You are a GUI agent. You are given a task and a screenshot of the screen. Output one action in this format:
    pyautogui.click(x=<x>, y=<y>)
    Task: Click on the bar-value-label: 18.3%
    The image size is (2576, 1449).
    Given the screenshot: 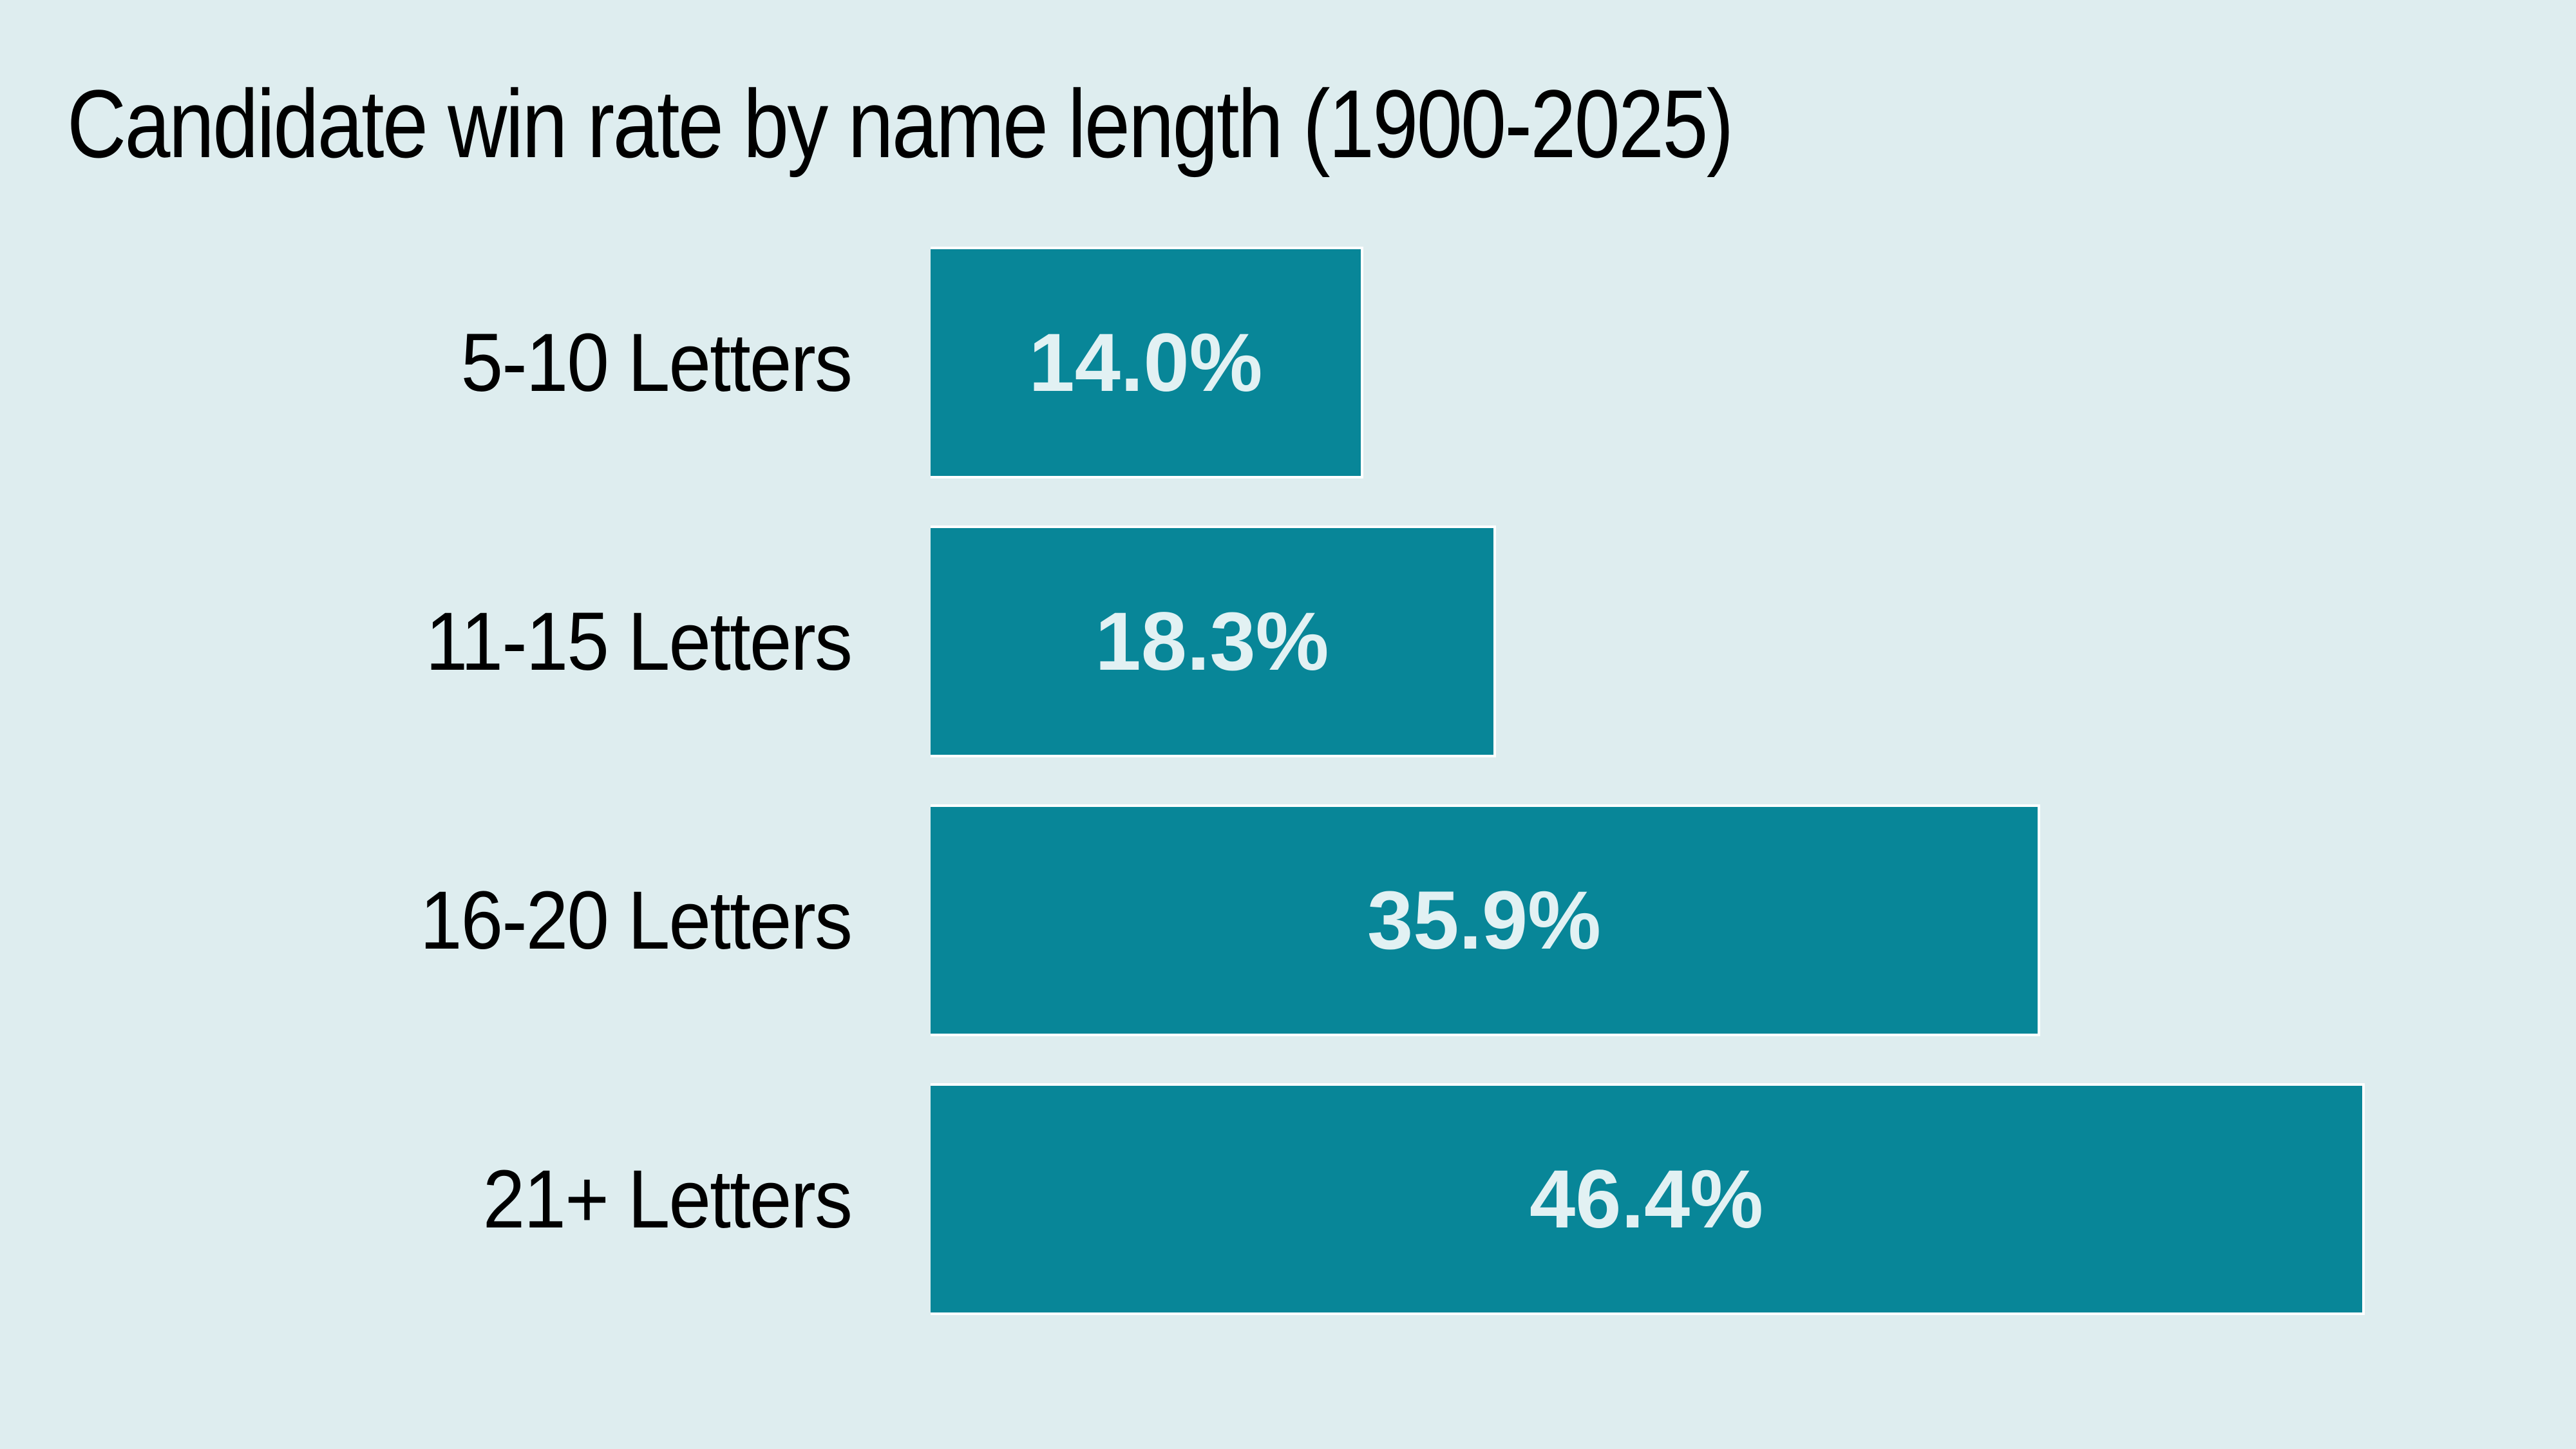 What is the action you would take?
    pyautogui.click(x=1212, y=641)
    